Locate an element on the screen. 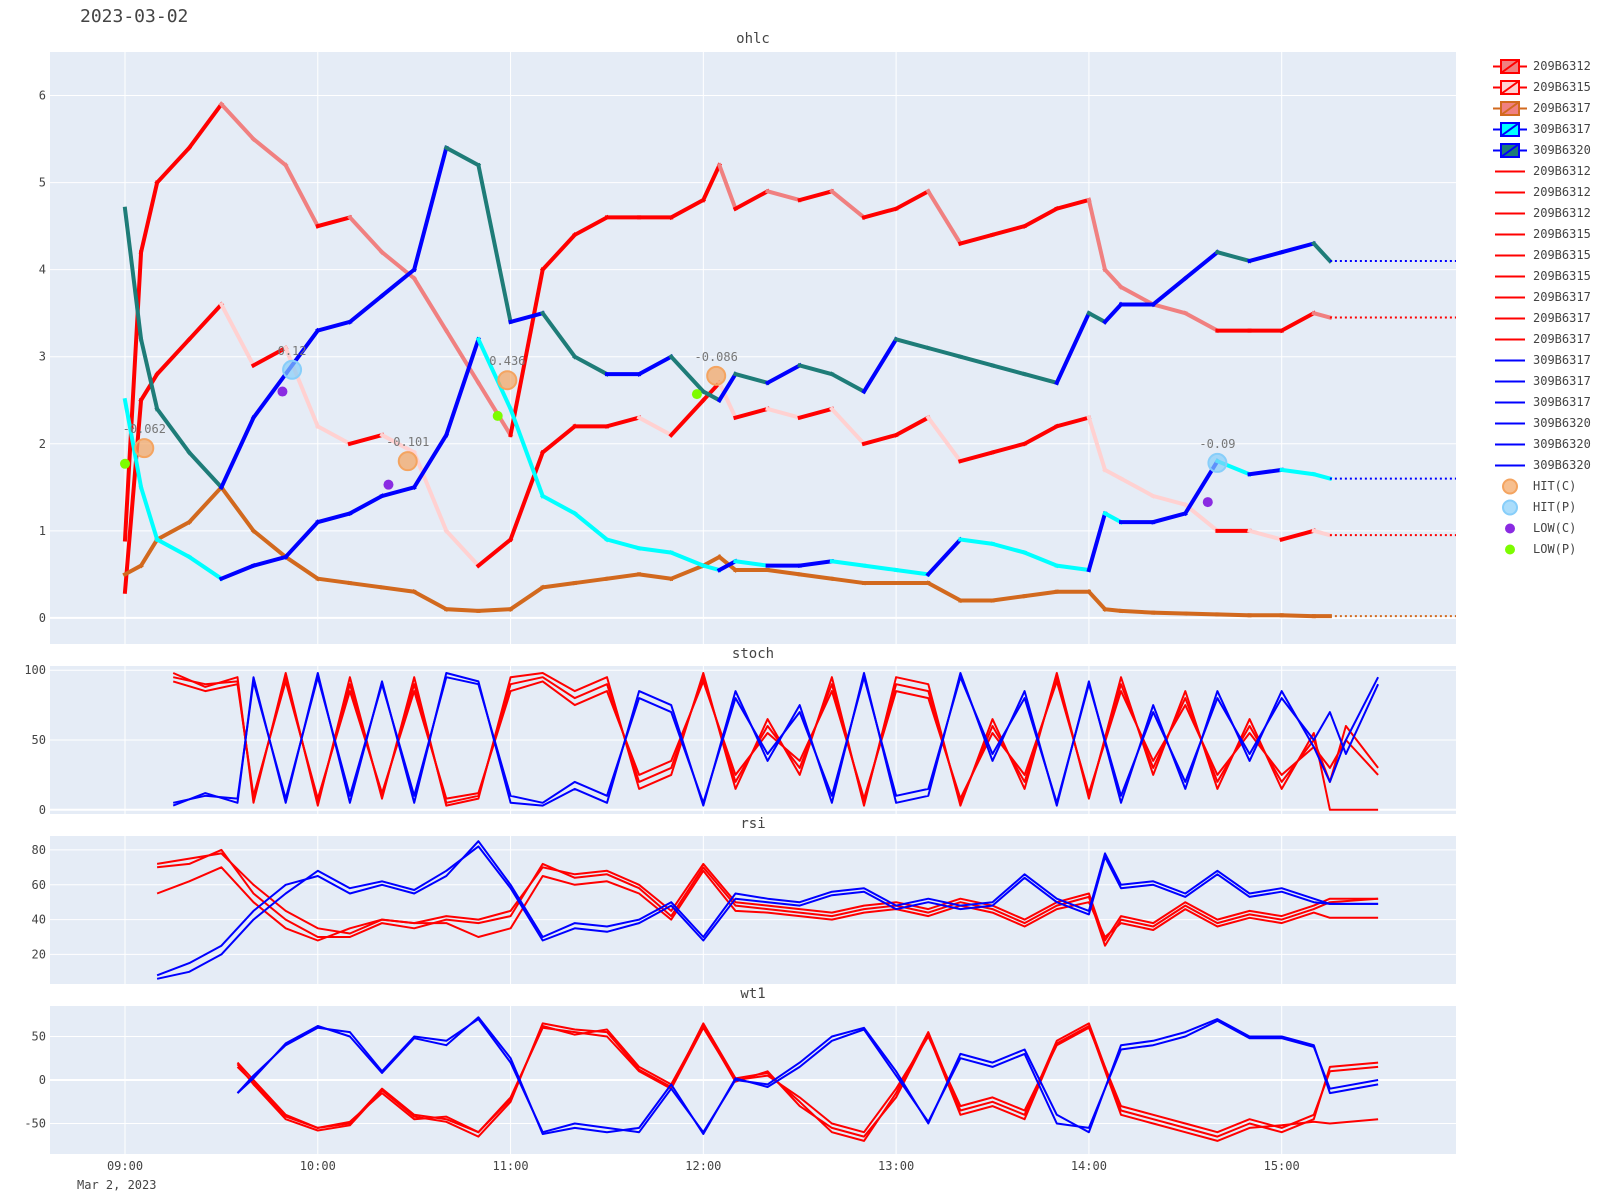 This screenshot has width=1600, height=1200. marker-lowp is located at coordinates (497, 415).